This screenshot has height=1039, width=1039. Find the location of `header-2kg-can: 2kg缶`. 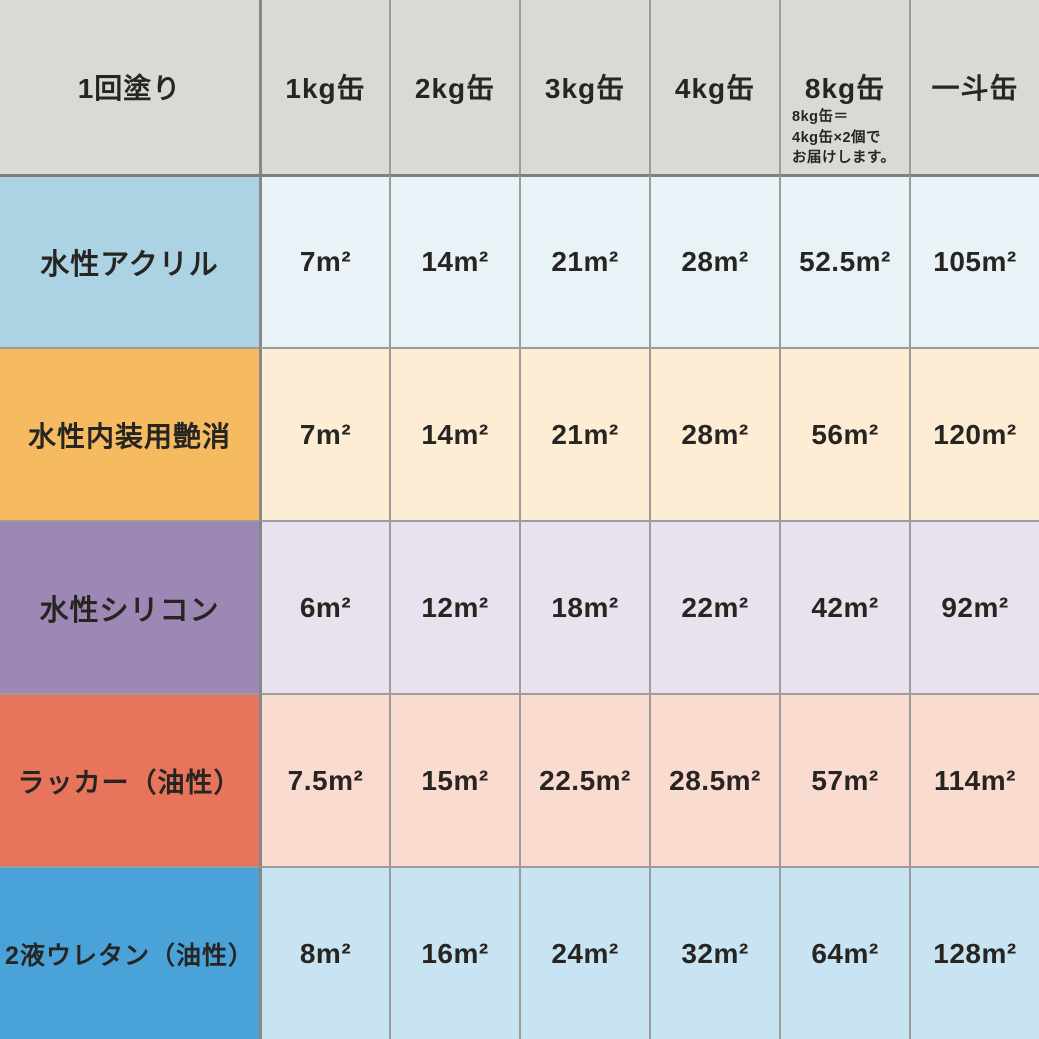

header-2kg-can: 2kg缶 is located at coordinates (454, 87).